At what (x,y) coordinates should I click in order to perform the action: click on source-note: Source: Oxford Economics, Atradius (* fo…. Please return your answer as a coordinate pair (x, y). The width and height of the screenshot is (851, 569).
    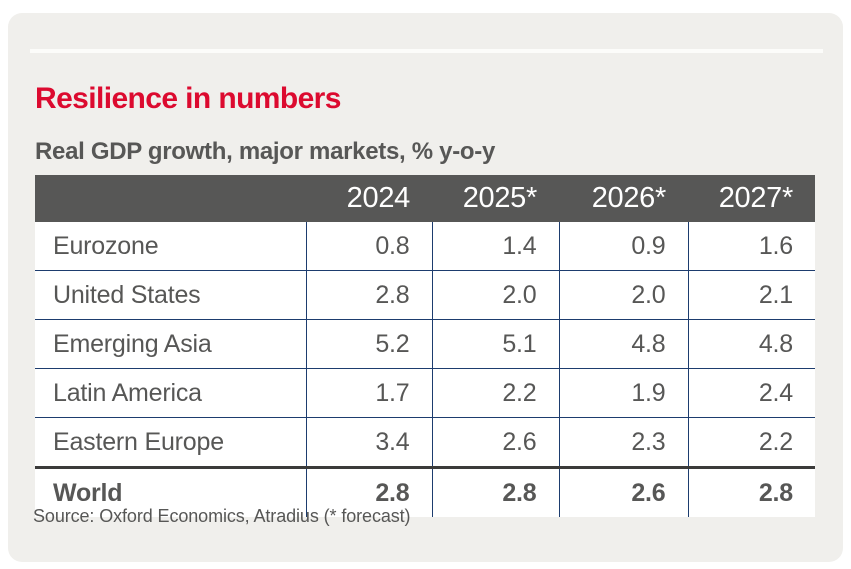
    Looking at the image, I should click on (222, 516).